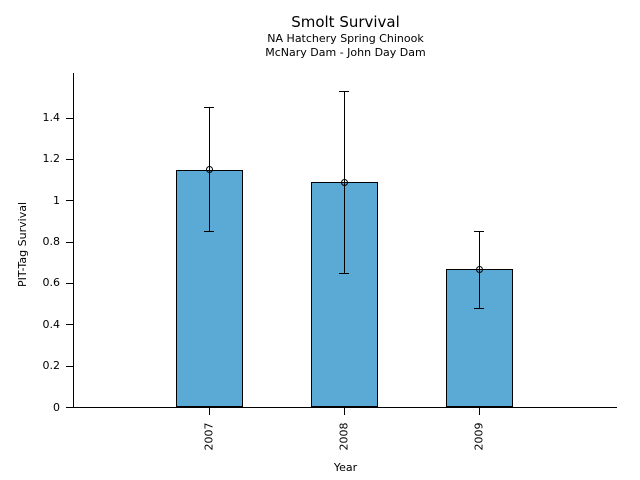 The height and width of the screenshot is (480, 640). I want to click on y-tick-label-0.2: 0.2, so click(51, 366).